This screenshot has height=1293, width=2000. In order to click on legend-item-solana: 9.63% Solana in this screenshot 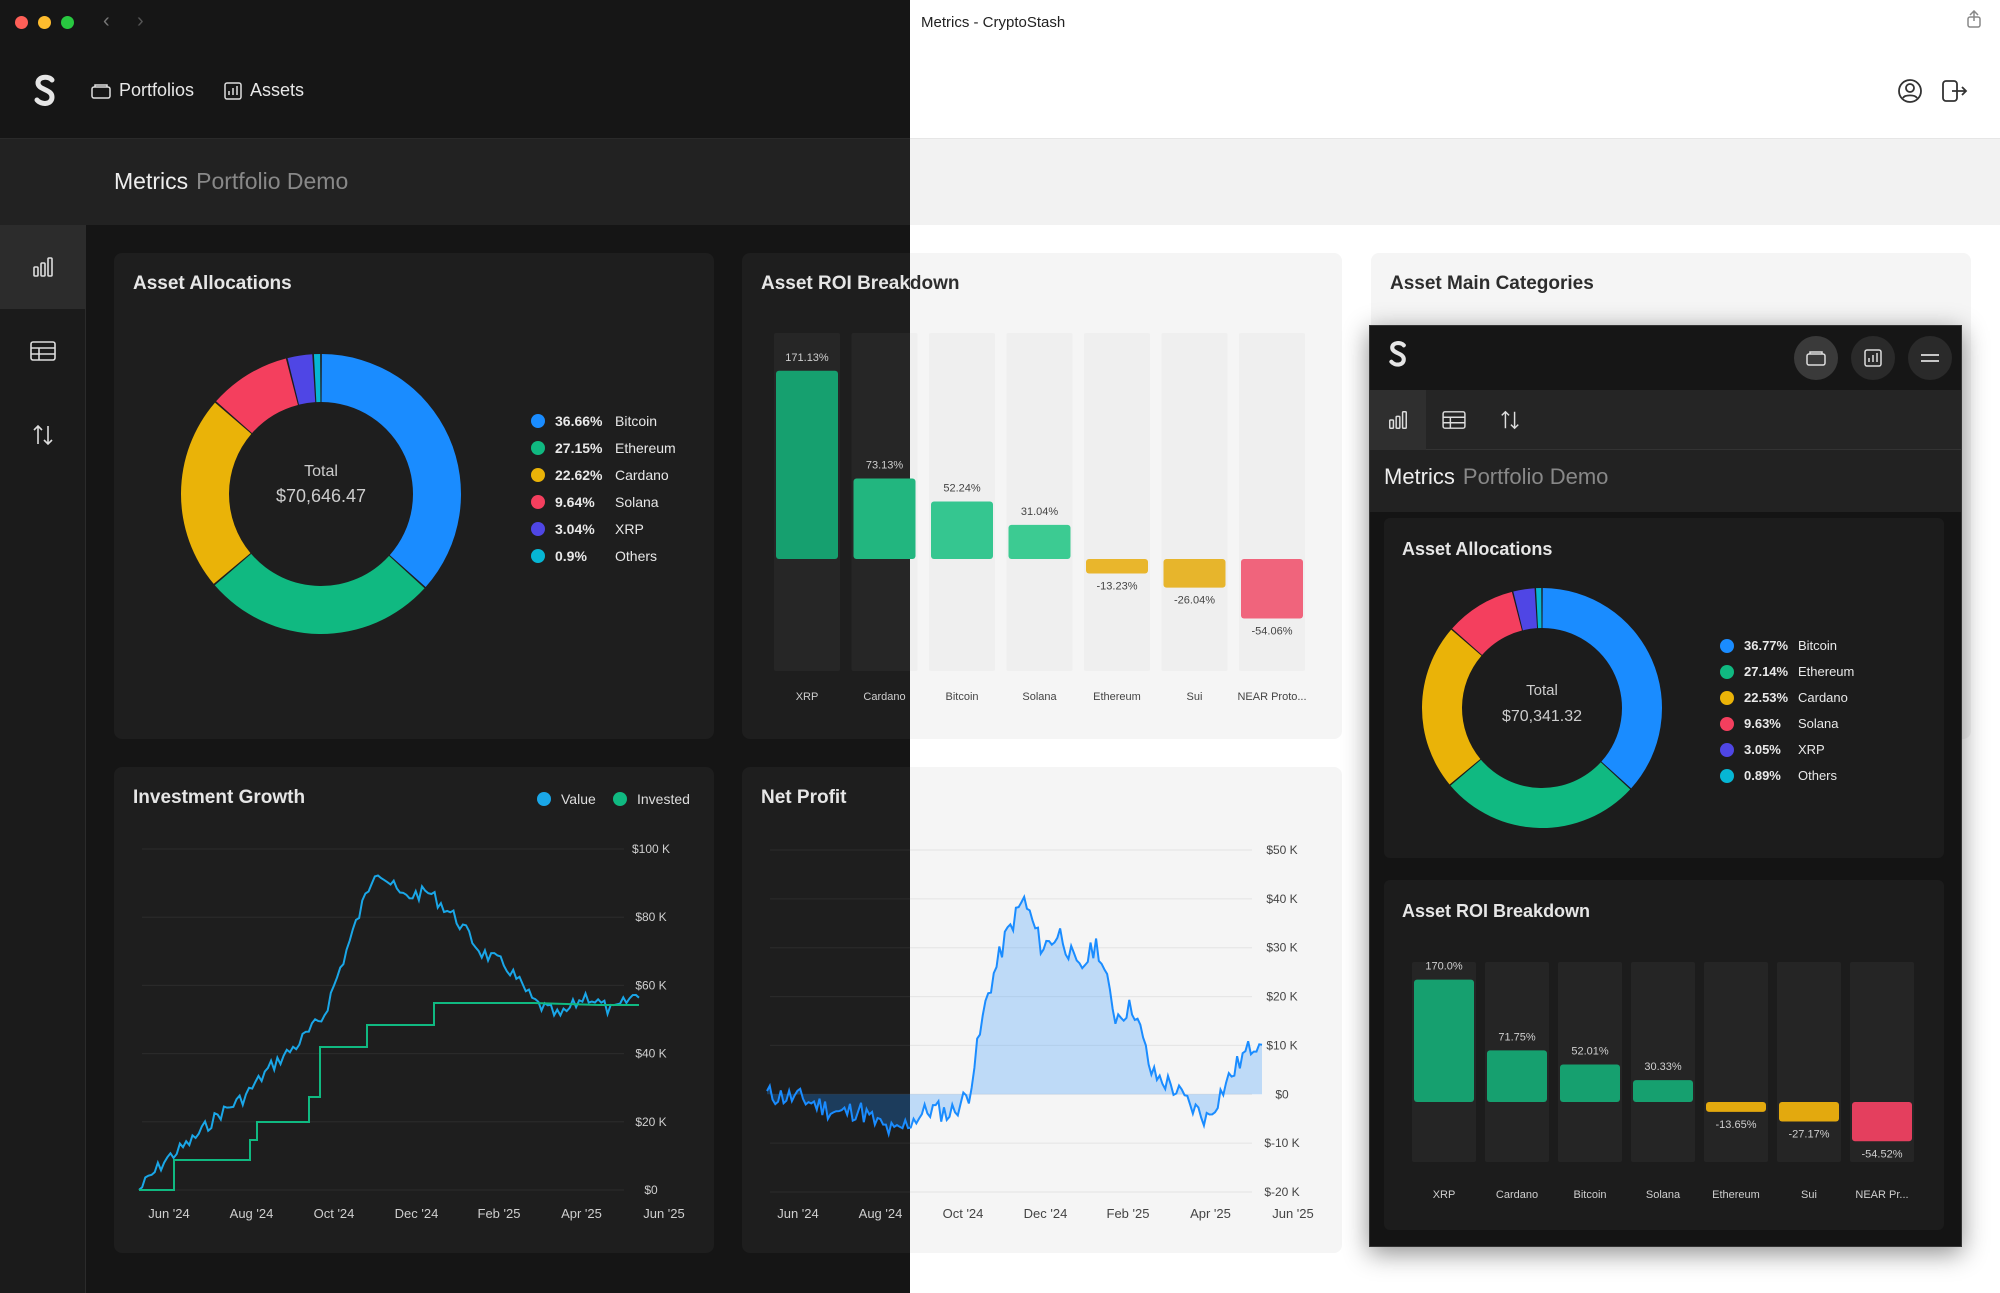, I will do `click(1779, 723)`.